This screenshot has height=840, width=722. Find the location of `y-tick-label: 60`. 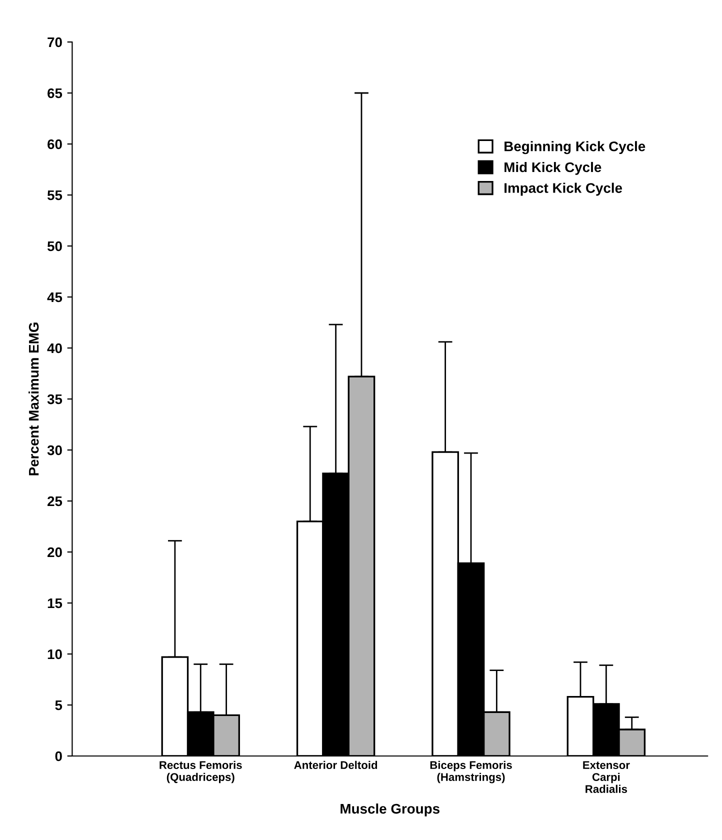

y-tick-label: 60 is located at coordinates (55, 144).